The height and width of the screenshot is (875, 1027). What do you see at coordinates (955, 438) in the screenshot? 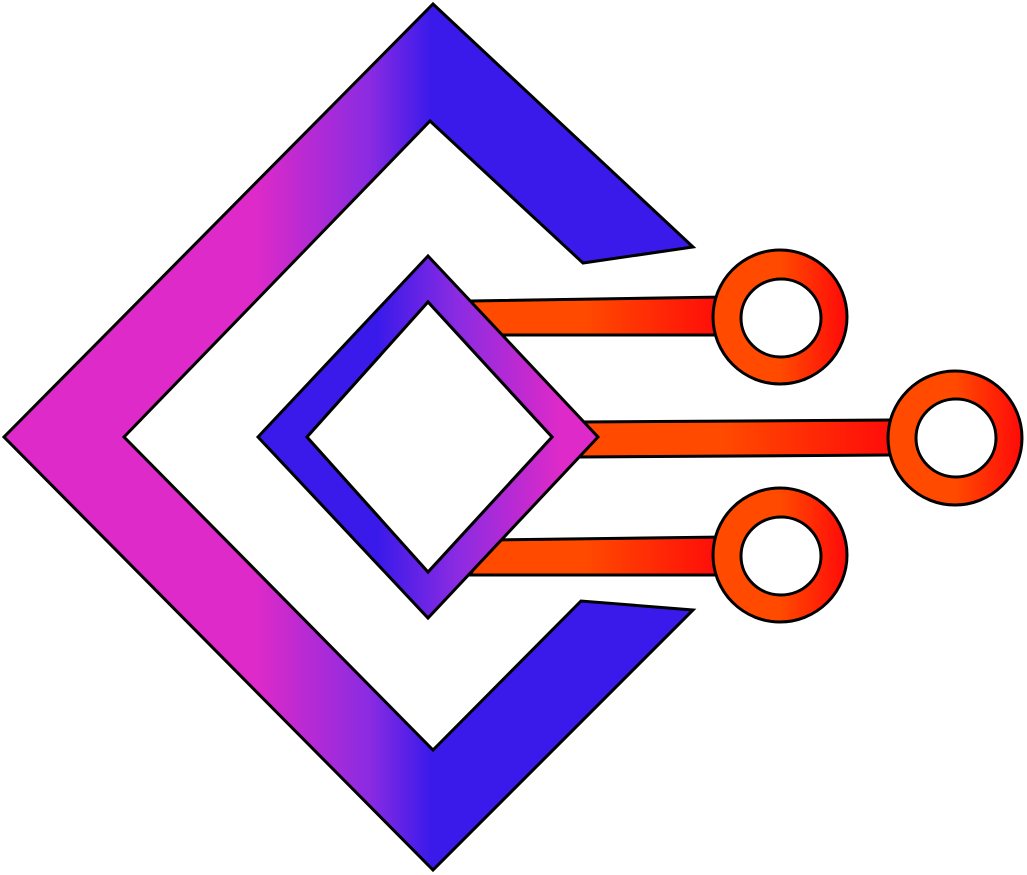
I see `trace-ring-middle` at bounding box center [955, 438].